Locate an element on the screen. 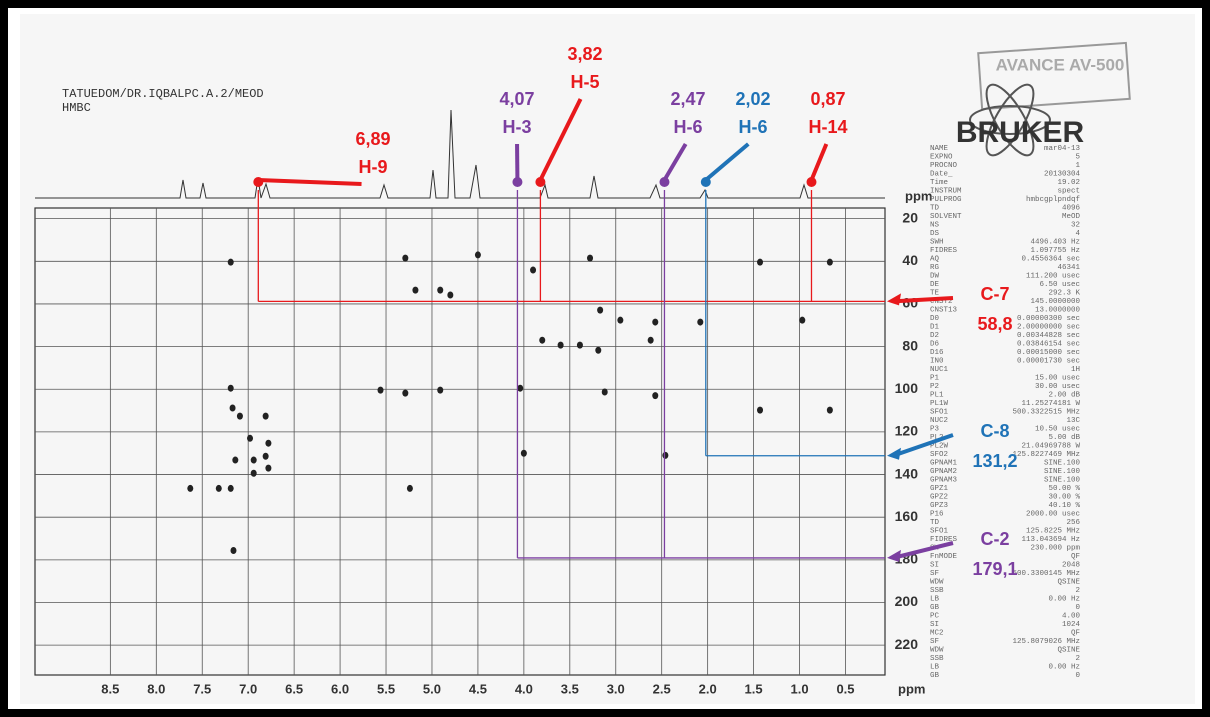 The image size is (1210, 717). proton-name: H-5 is located at coordinates (584, 82).